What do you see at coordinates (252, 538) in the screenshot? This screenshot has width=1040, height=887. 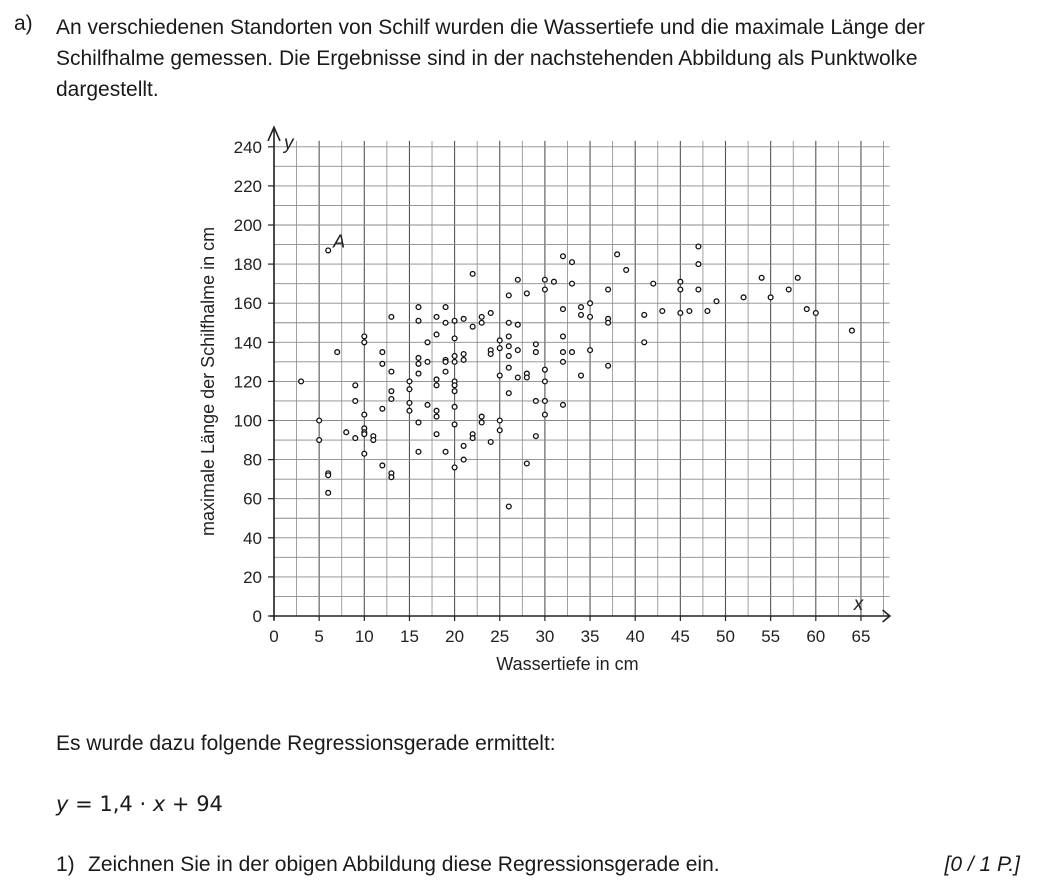 I see `y-tick-label: 40` at bounding box center [252, 538].